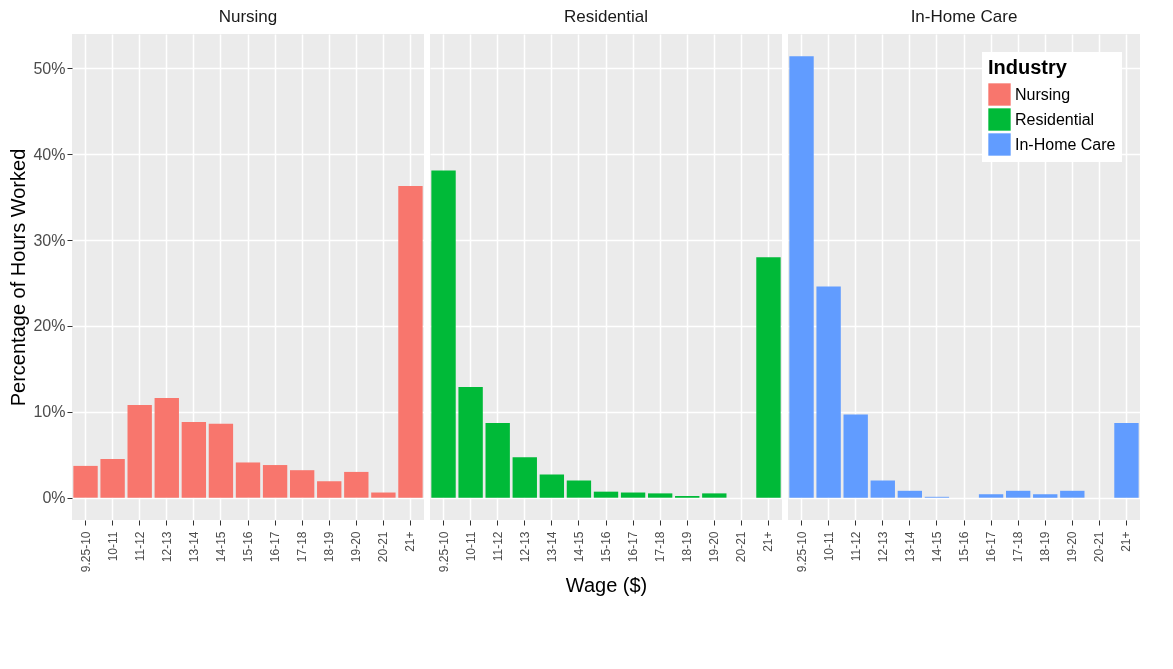 The height and width of the screenshot is (669, 1173). I want to click on legend-label: Nursing, so click(1043, 94).